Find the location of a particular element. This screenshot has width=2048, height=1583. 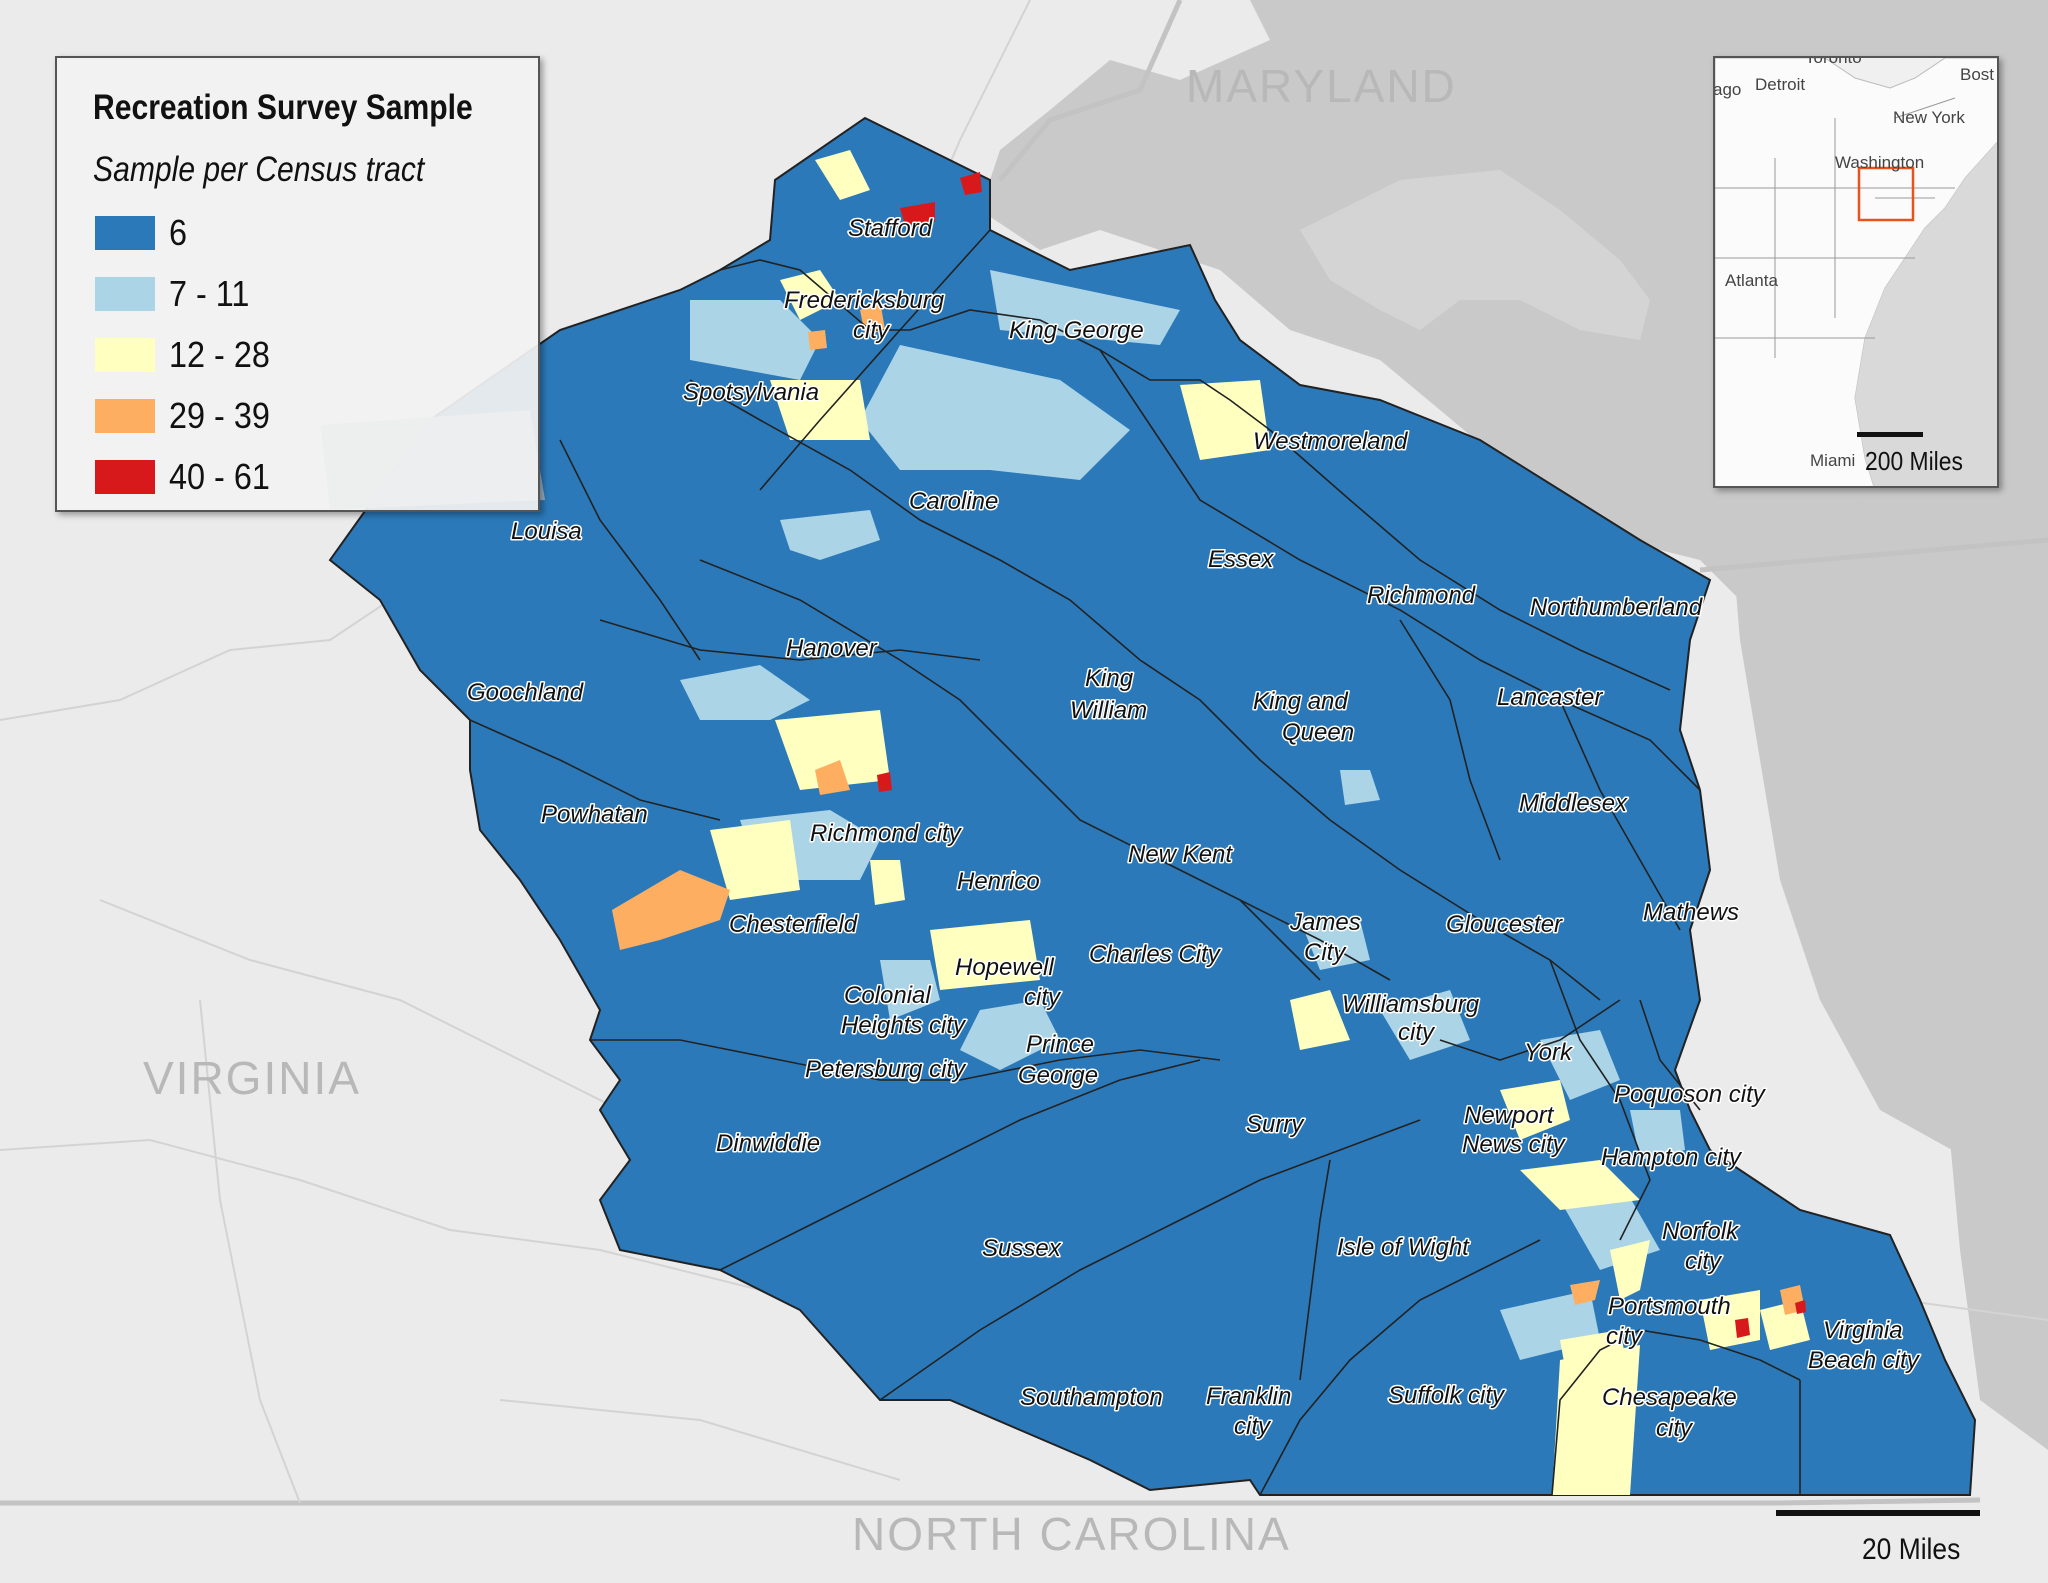

county-label: King George is located at coordinates (1076, 330).